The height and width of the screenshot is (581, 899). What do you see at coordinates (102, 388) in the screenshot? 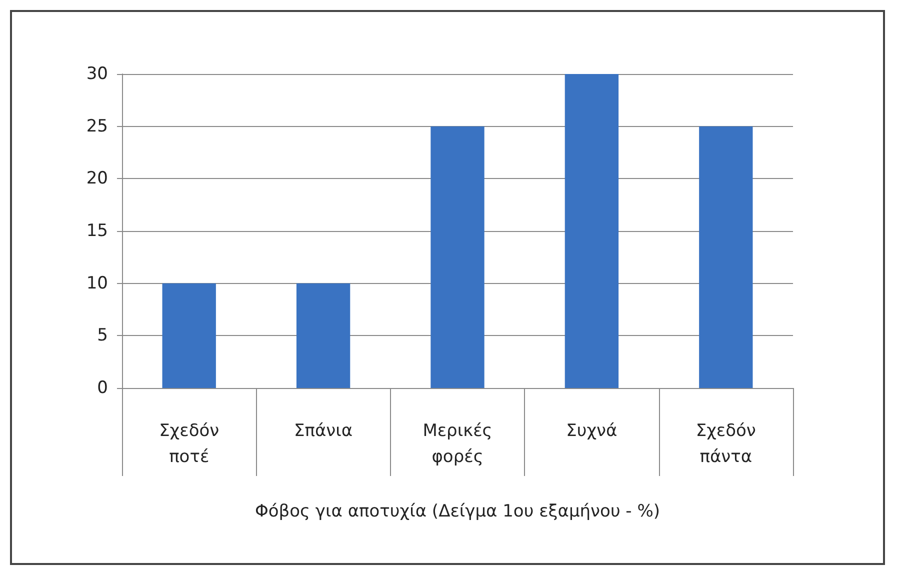
I see `y-tick-label: 0` at bounding box center [102, 388].